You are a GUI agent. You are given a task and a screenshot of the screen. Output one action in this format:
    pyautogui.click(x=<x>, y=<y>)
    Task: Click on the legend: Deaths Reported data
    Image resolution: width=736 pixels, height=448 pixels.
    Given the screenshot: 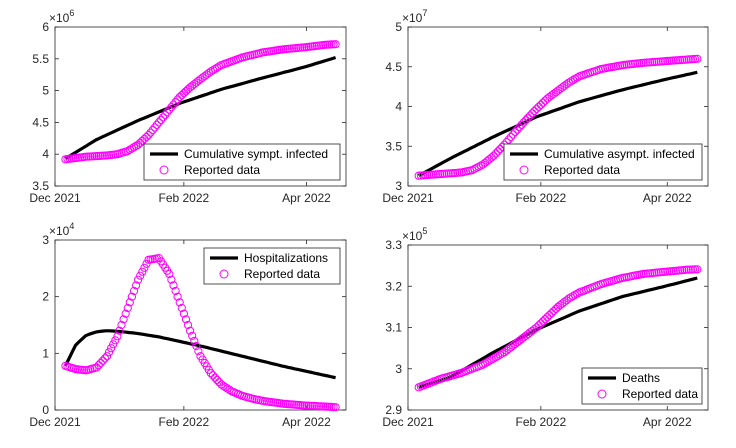 What is the action you would take?
    pyautogui.click(x=642, y=386)
    